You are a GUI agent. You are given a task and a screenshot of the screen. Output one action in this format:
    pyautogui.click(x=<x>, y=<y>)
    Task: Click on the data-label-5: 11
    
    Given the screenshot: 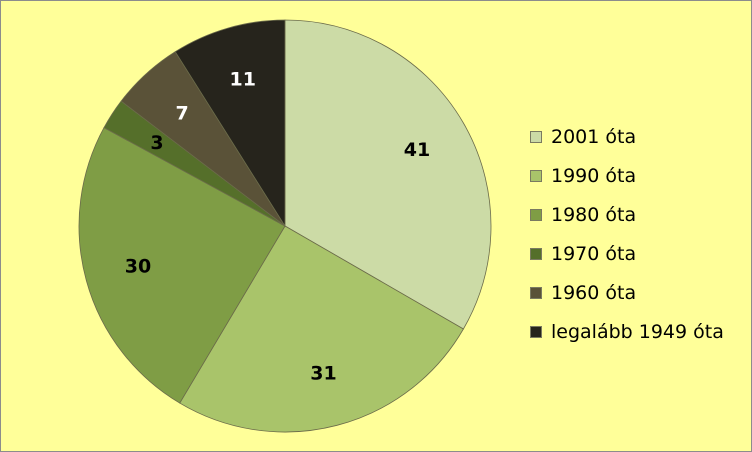 What is the action you would take?
    pyautogui.click(x=242, y=80)
    